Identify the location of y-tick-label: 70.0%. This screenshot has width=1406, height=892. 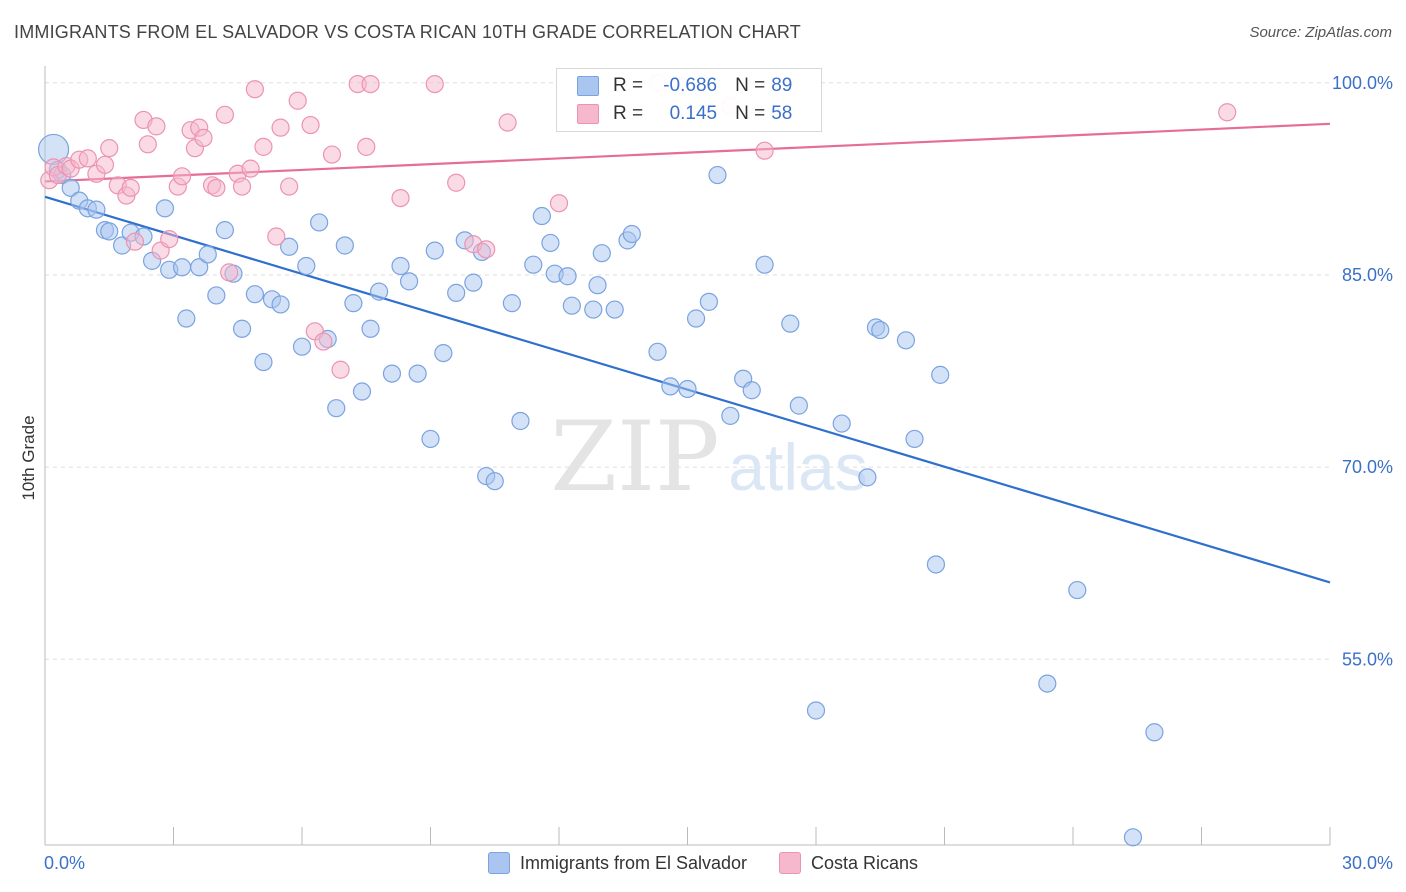
(1367, 467).